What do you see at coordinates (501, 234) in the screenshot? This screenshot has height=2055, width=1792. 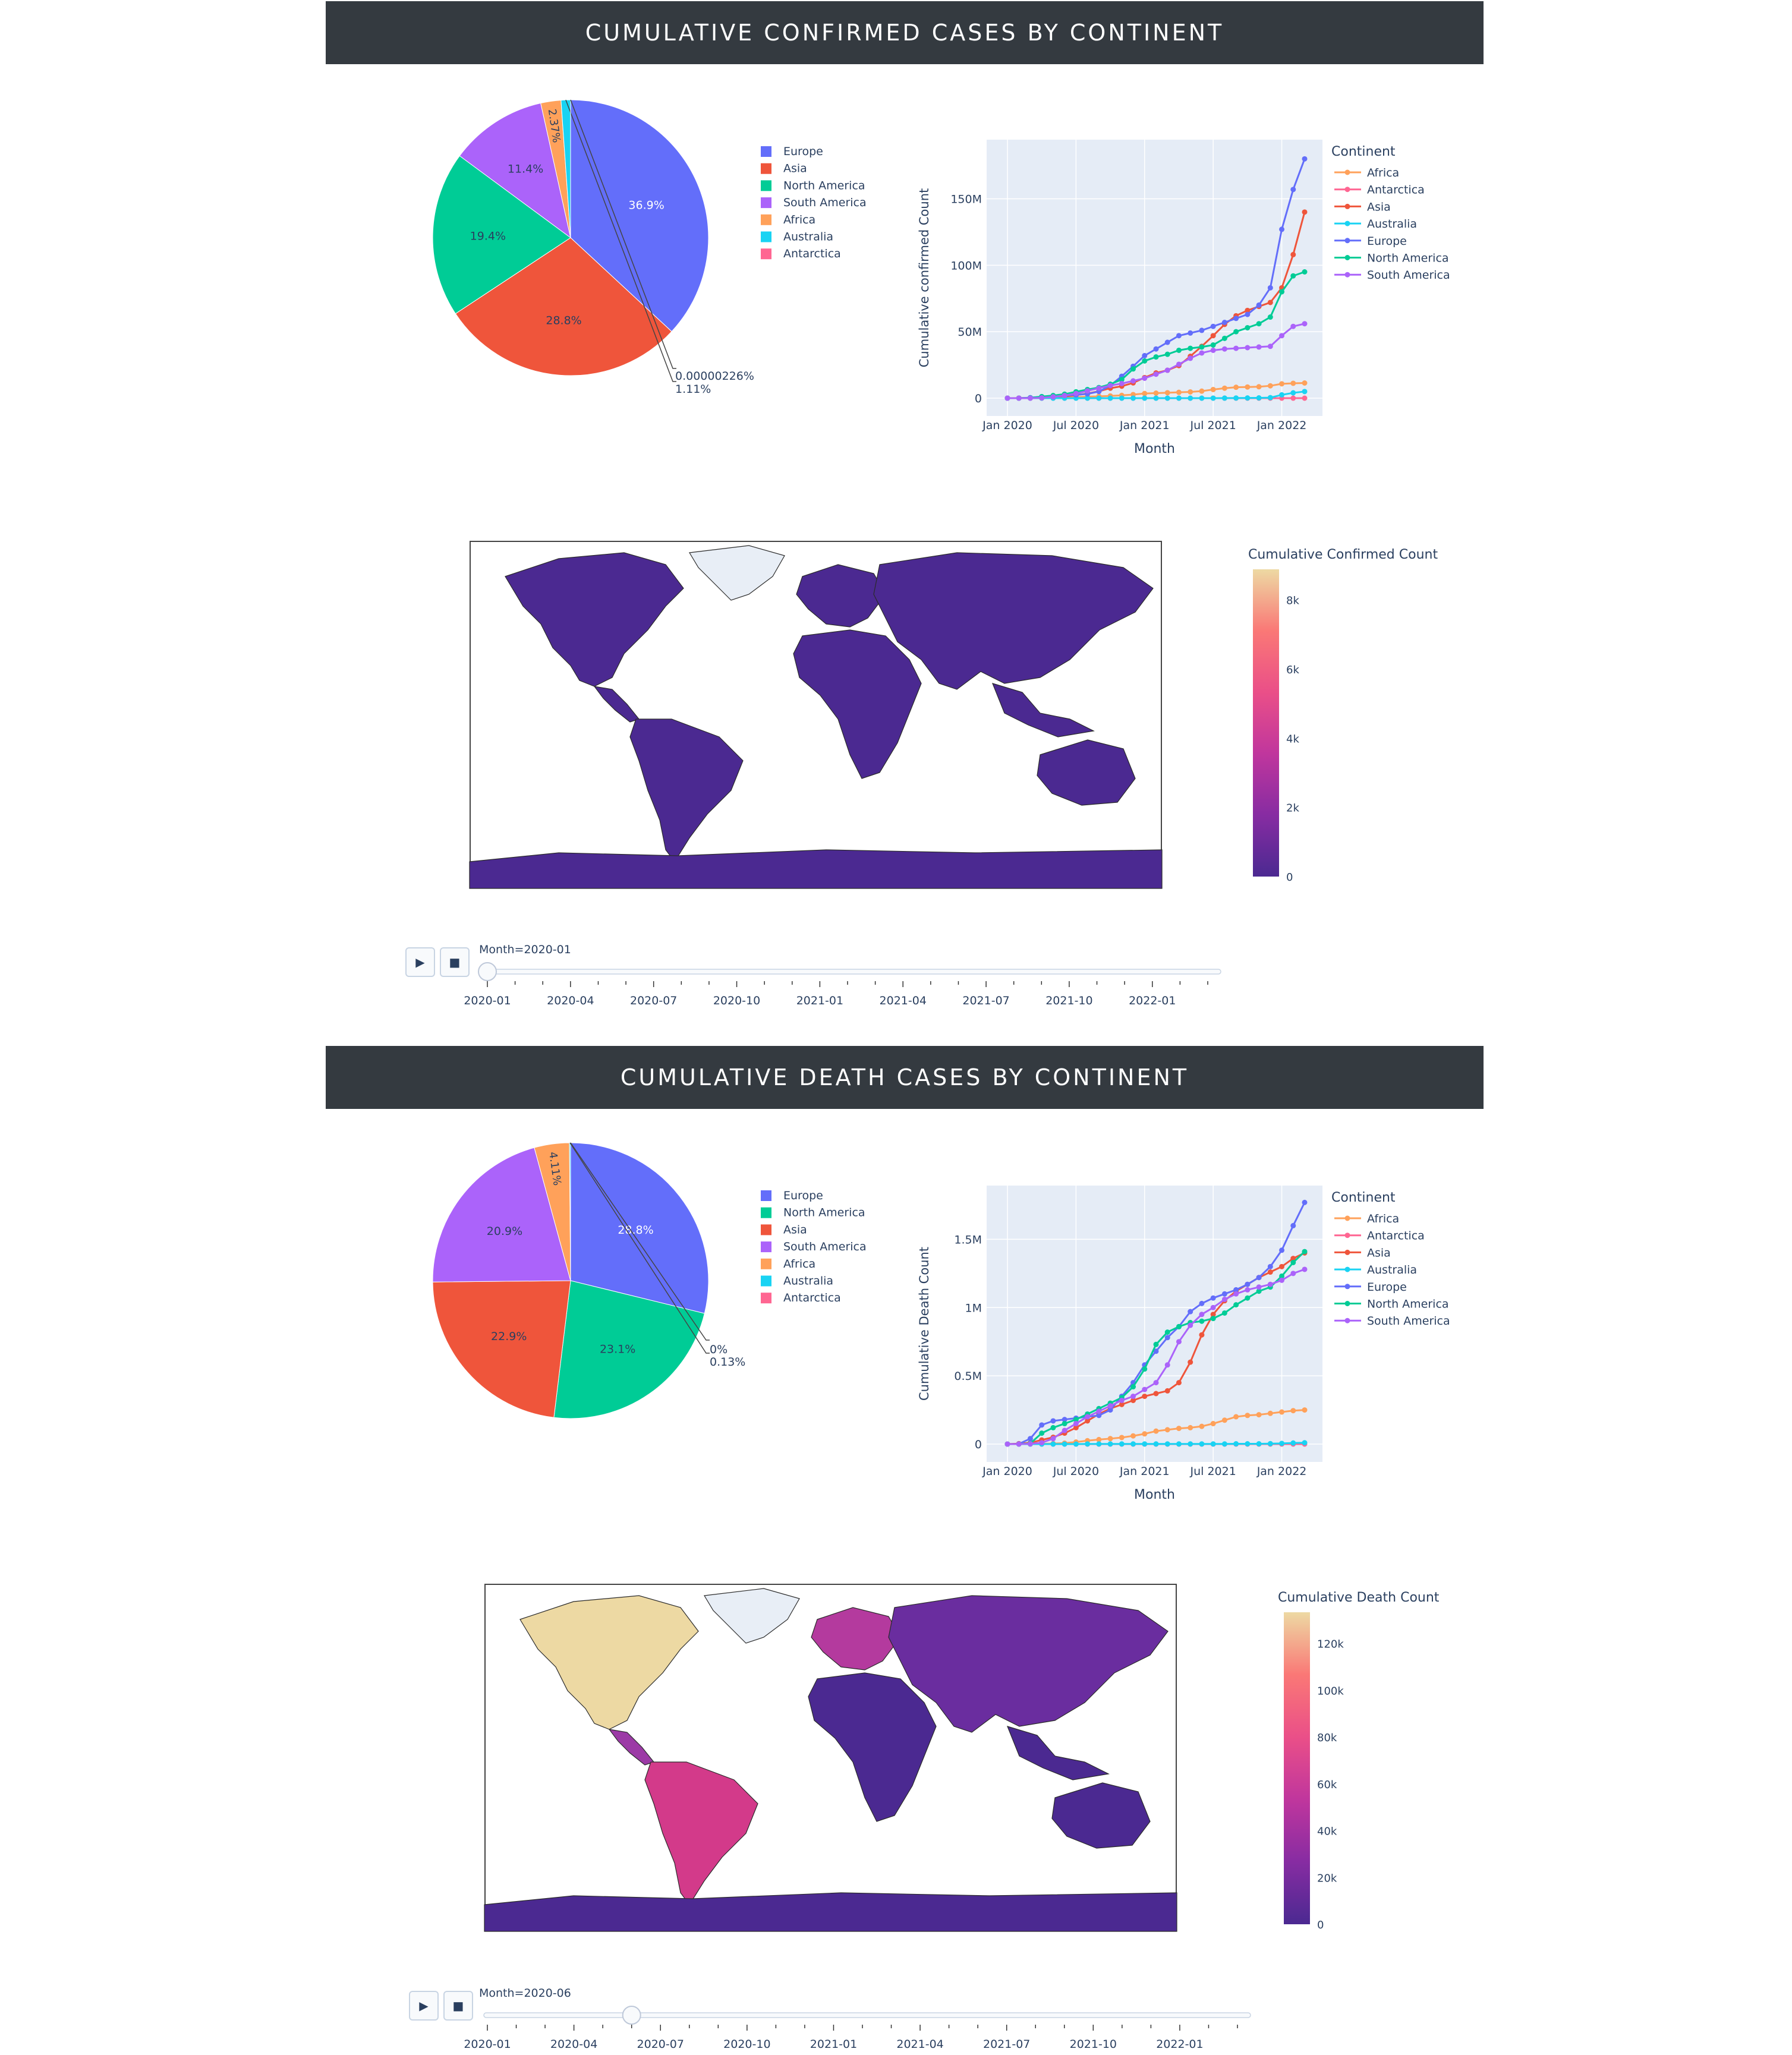 I see `pie-slice-north-america` at bounding box center [501, 234].